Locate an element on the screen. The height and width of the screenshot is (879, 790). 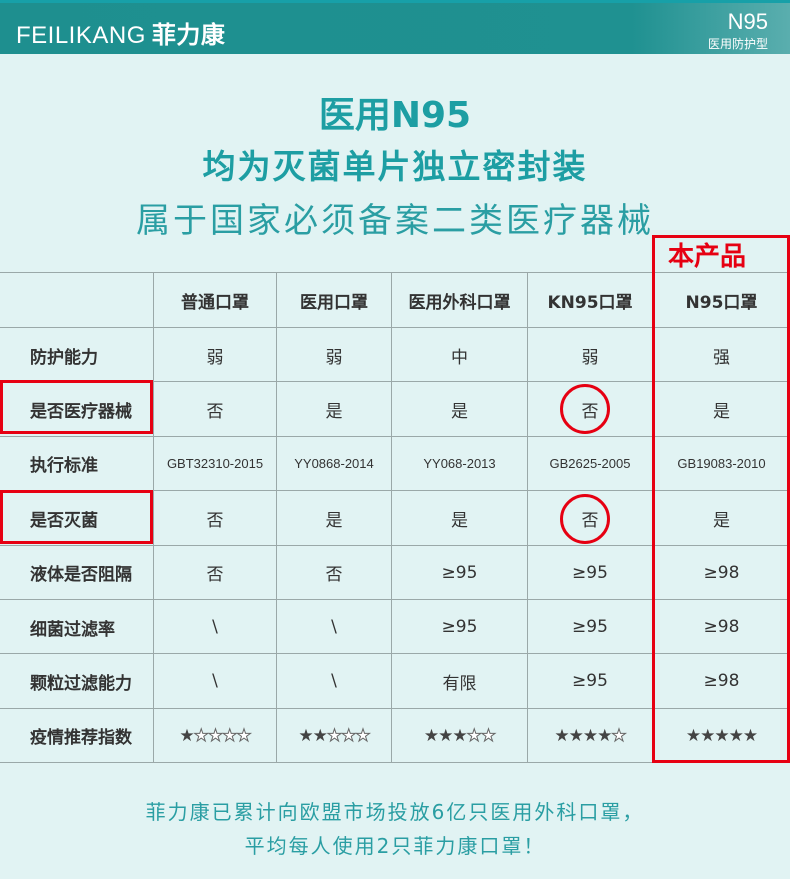
product-highlight-box is located at coordinates (721, 499).